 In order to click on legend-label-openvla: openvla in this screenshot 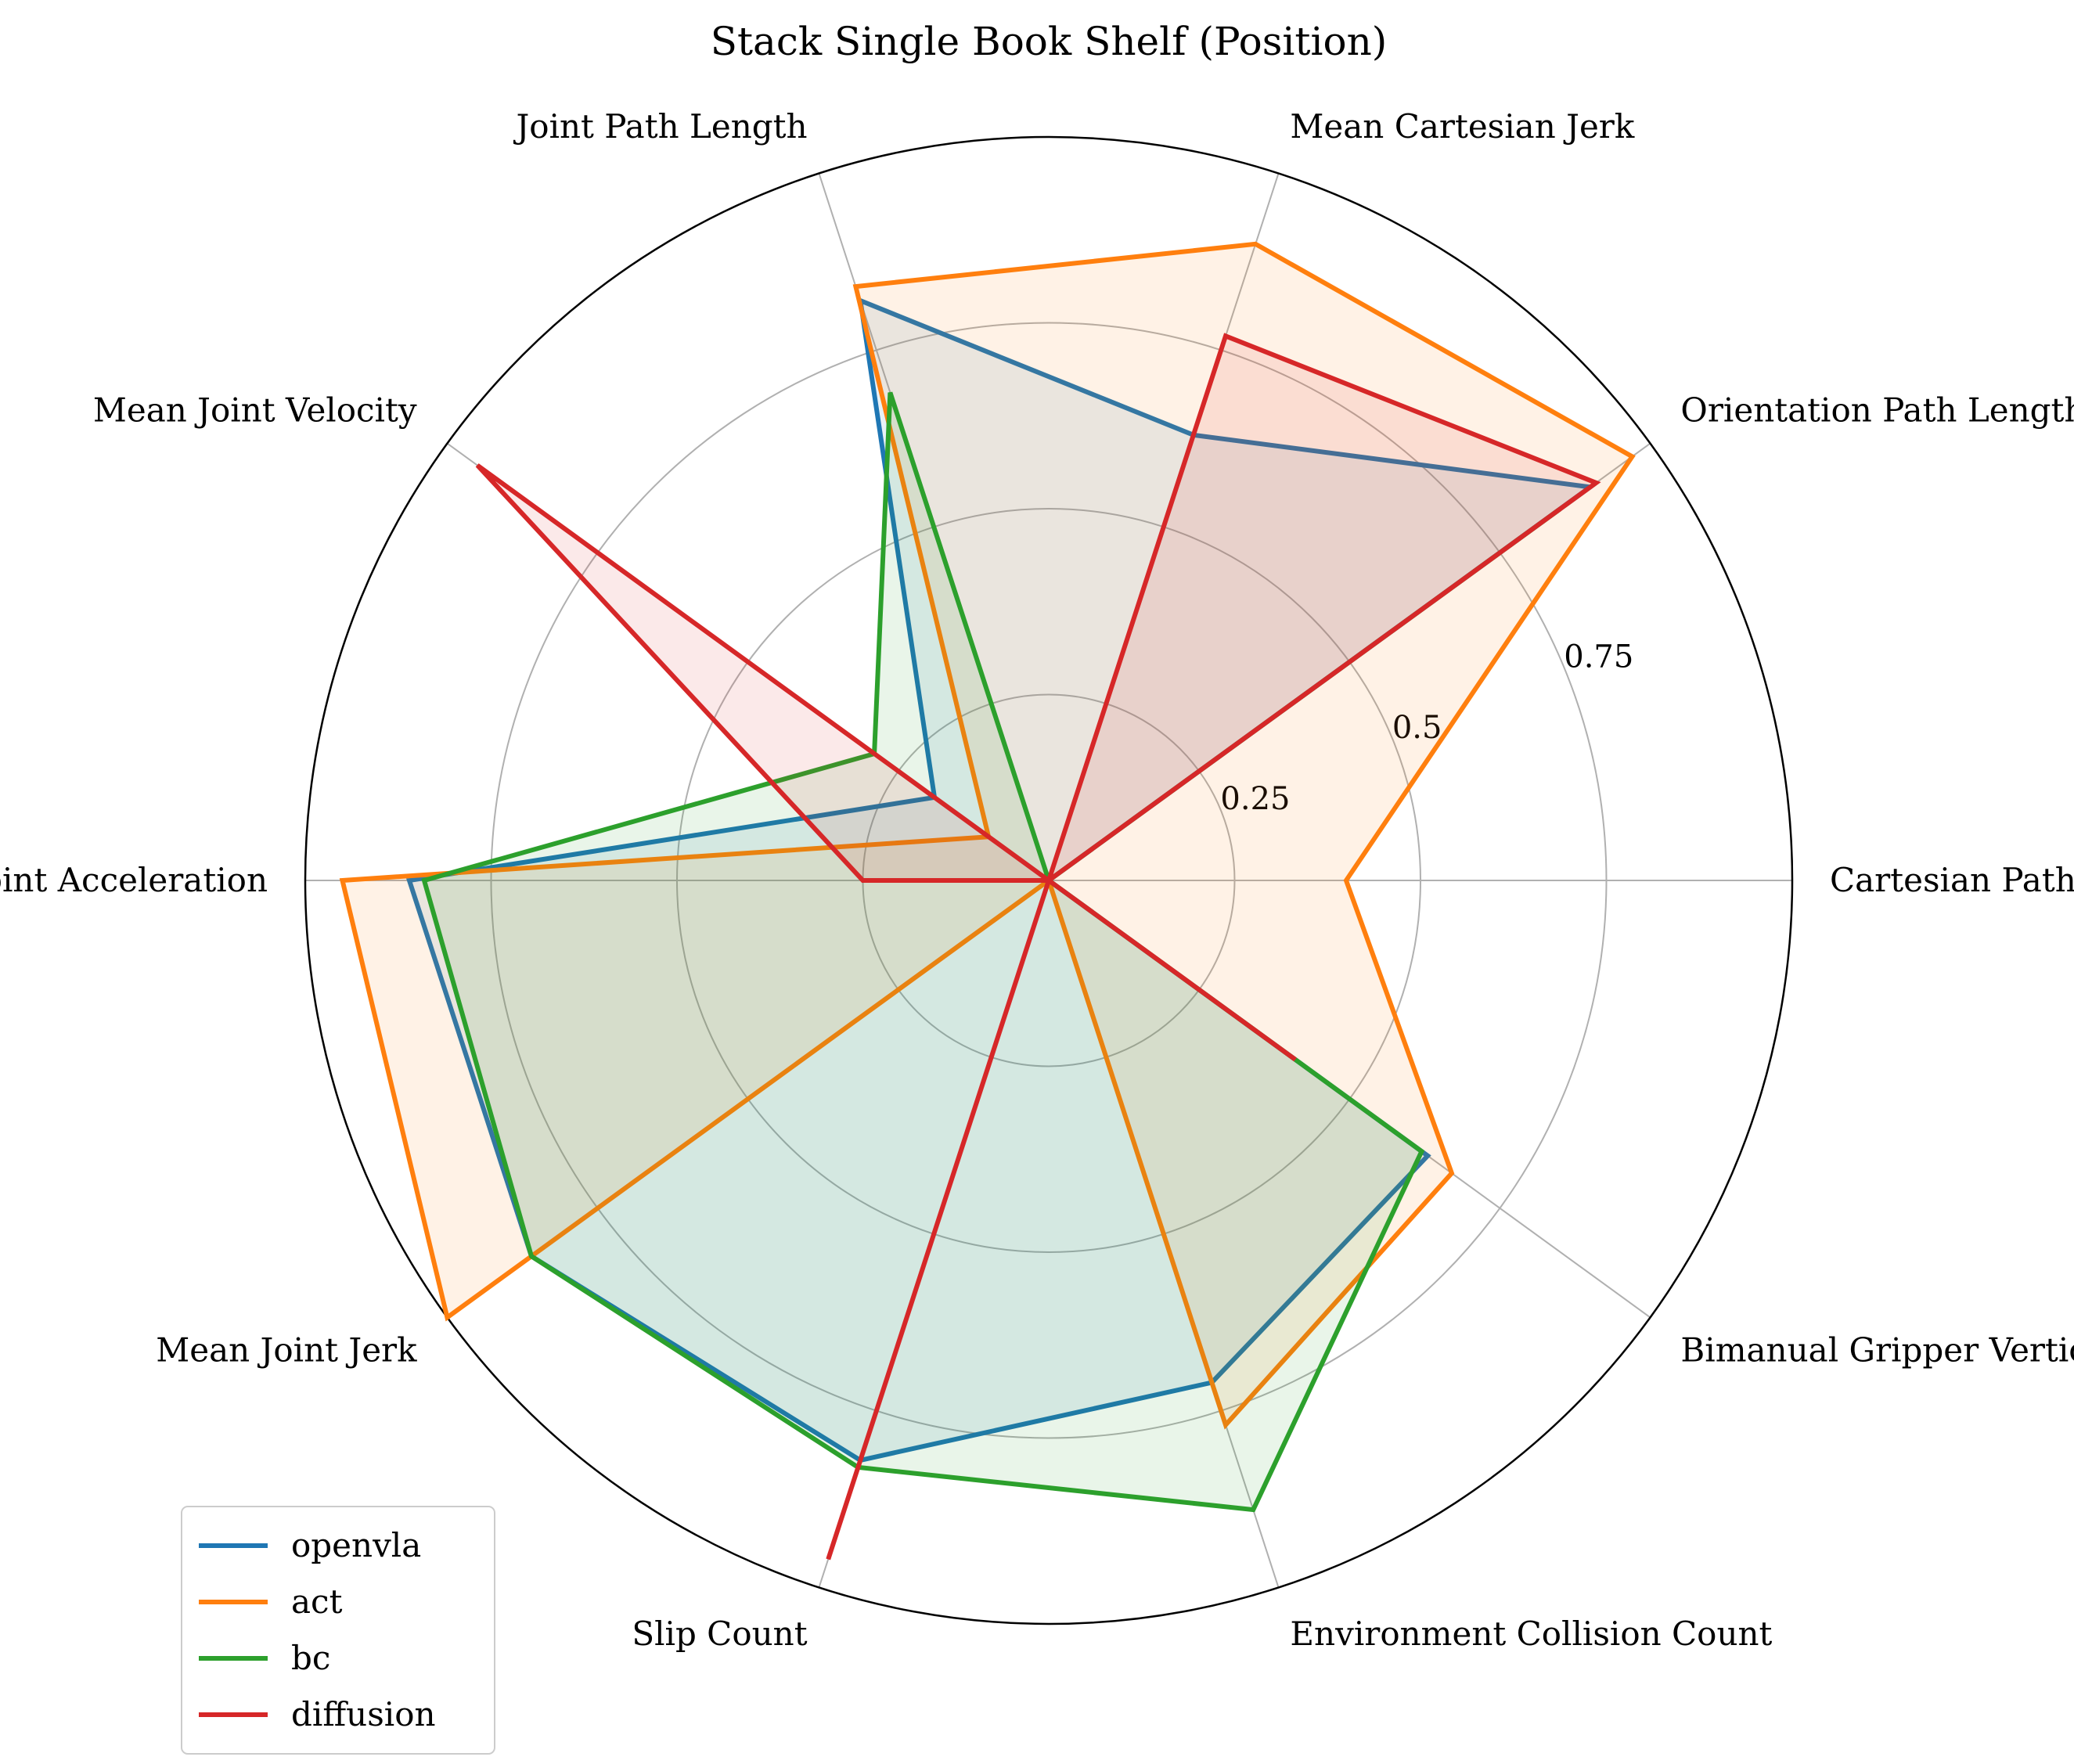, I will do `click(356, 1545)`.